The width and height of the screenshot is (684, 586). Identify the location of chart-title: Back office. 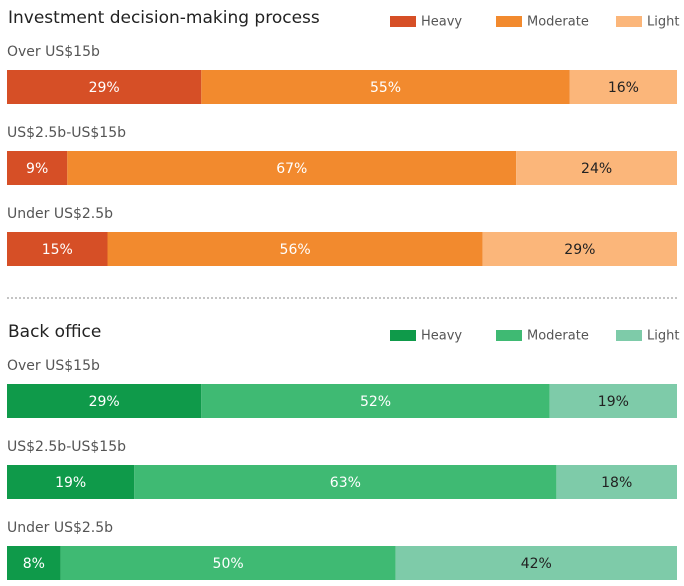
(54, 332).